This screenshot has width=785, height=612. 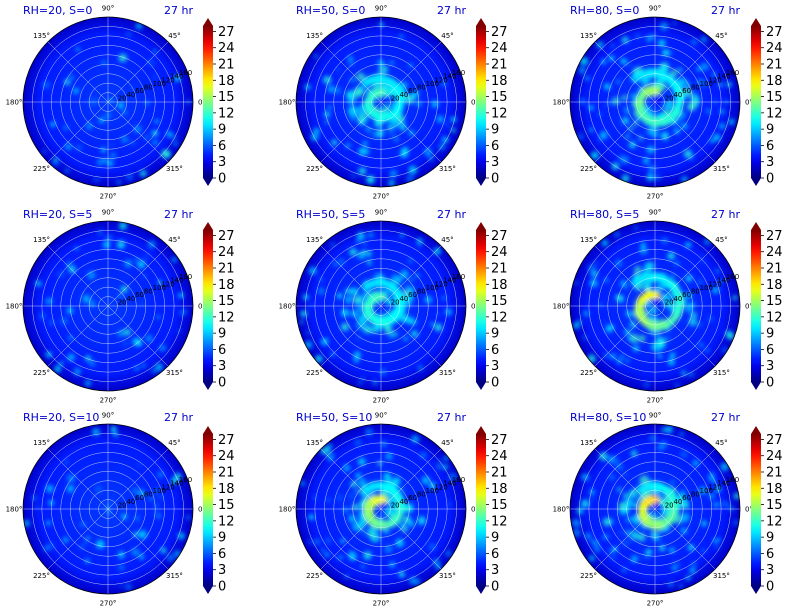 I want to click on polar-frame, so click(x=108, y=509).